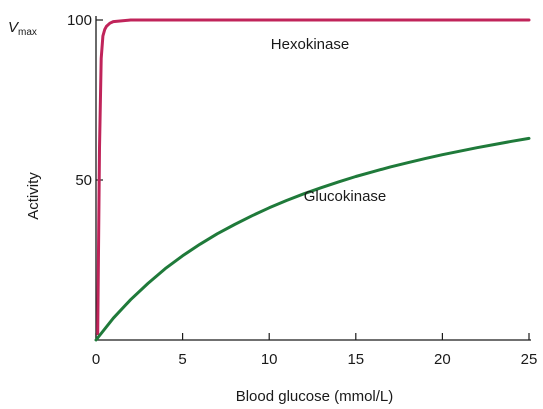 The width and height of the screenshot is (543, 409). I want to click on labels-layer: Hexokinase Glucokinase, so click(328, 120).